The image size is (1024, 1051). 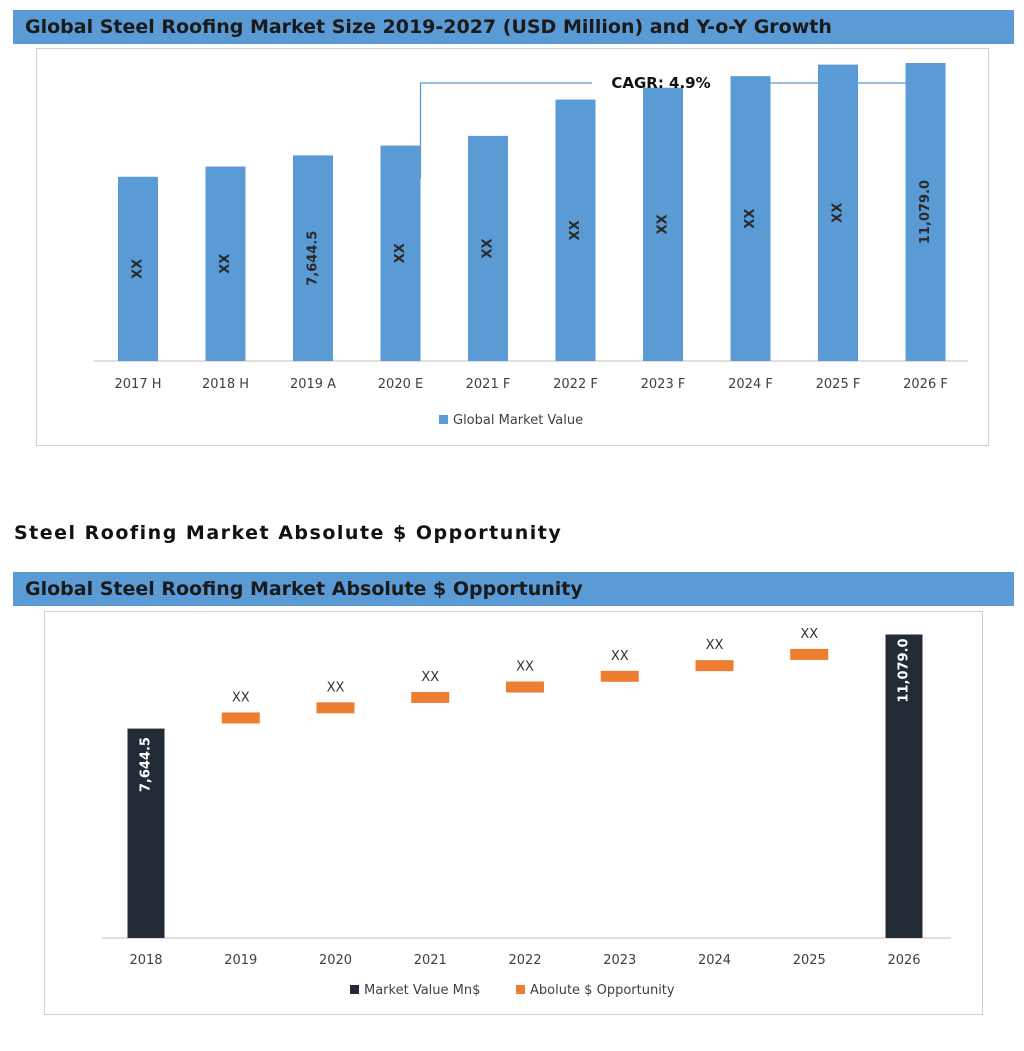 I want to click on bar-value-label-3: XX, so click(x=400, y=253).